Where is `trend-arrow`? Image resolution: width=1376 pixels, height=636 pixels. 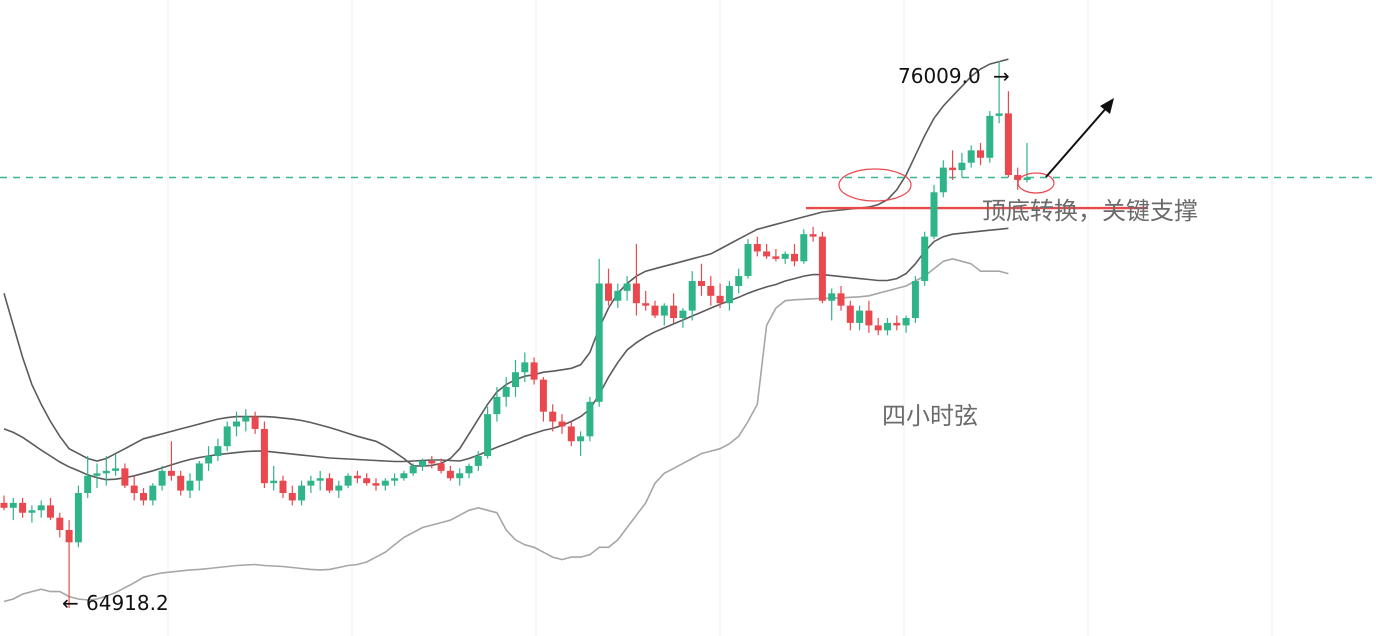
trend-arrow is located at coordinates (1079, 138).